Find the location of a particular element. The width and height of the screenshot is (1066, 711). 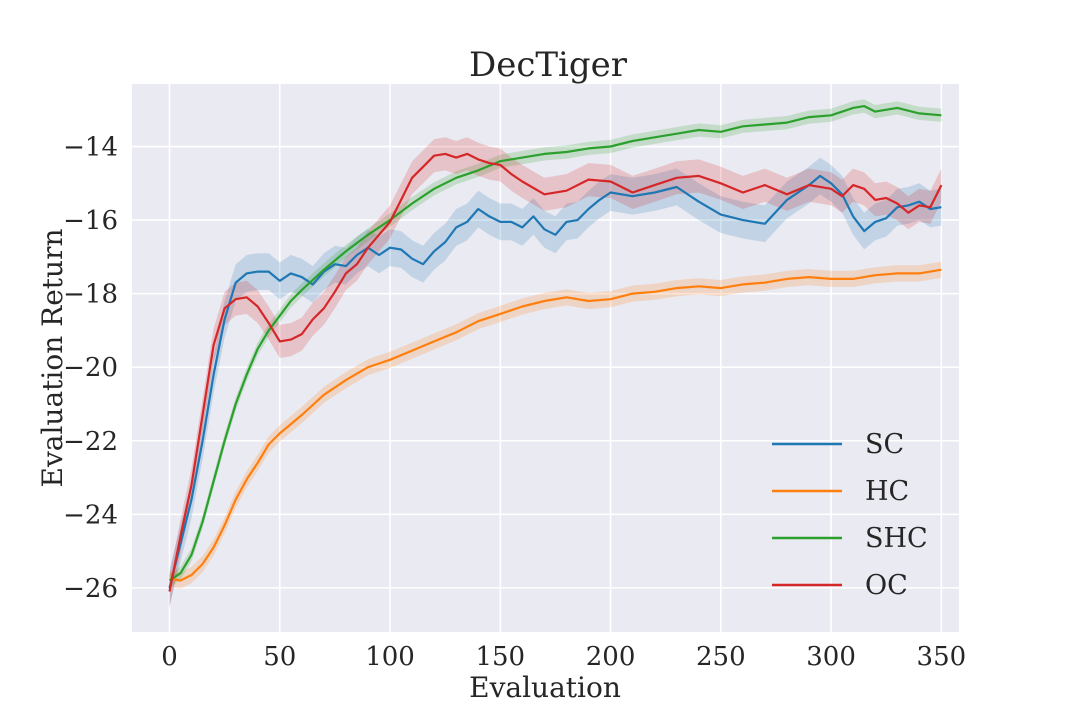

y-tick-label: −20 is located at coordinates (90, 368).